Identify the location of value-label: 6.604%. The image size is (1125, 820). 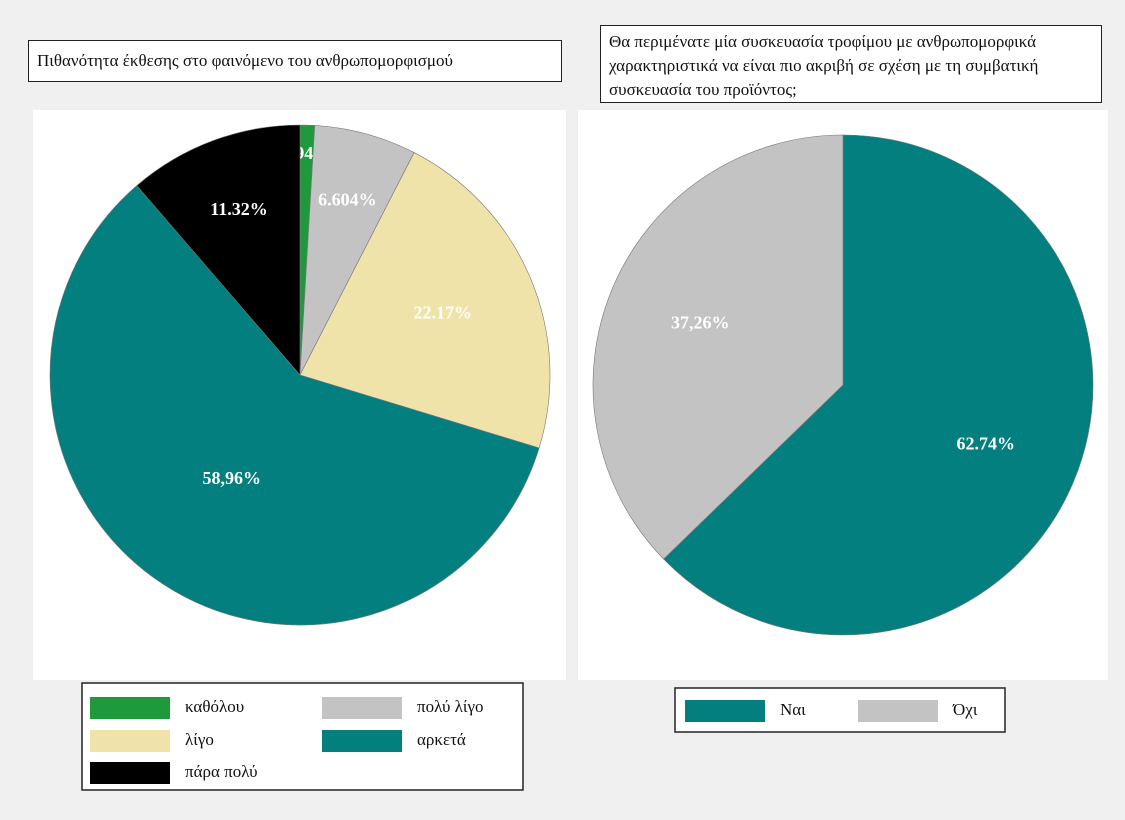
(347, 199).